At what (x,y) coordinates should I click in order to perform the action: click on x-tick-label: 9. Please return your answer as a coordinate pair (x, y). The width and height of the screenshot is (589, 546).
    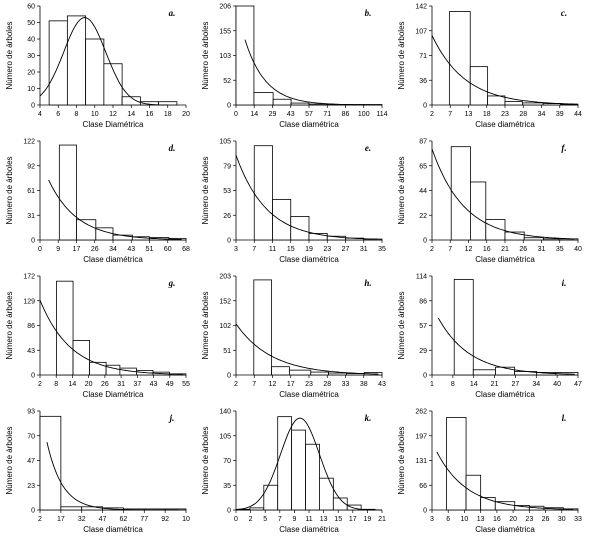
    Looking at the image, I should click on (58, 249).